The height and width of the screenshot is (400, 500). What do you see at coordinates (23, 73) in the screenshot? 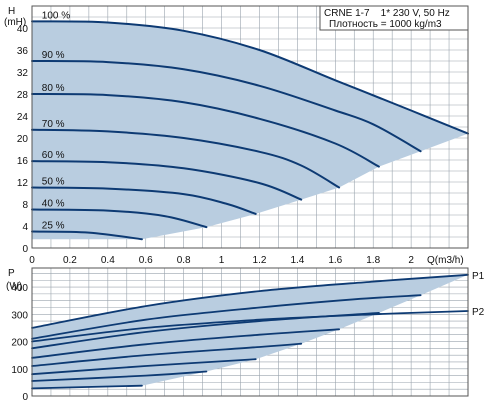
I see `head-y-tick-label: 32` at bounding box center [23, 73].